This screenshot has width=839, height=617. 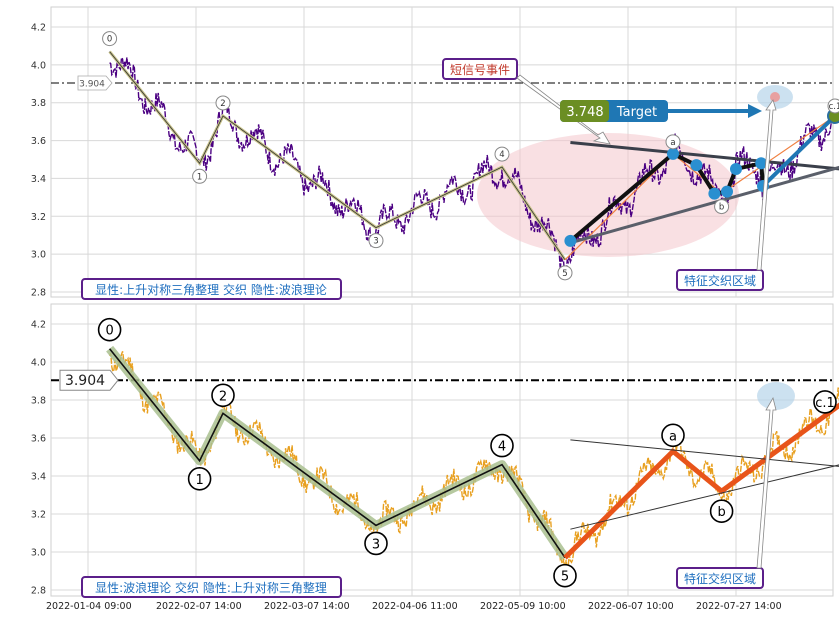 I want to click on event-label: 短信号事件, so click(x=480, y=70).